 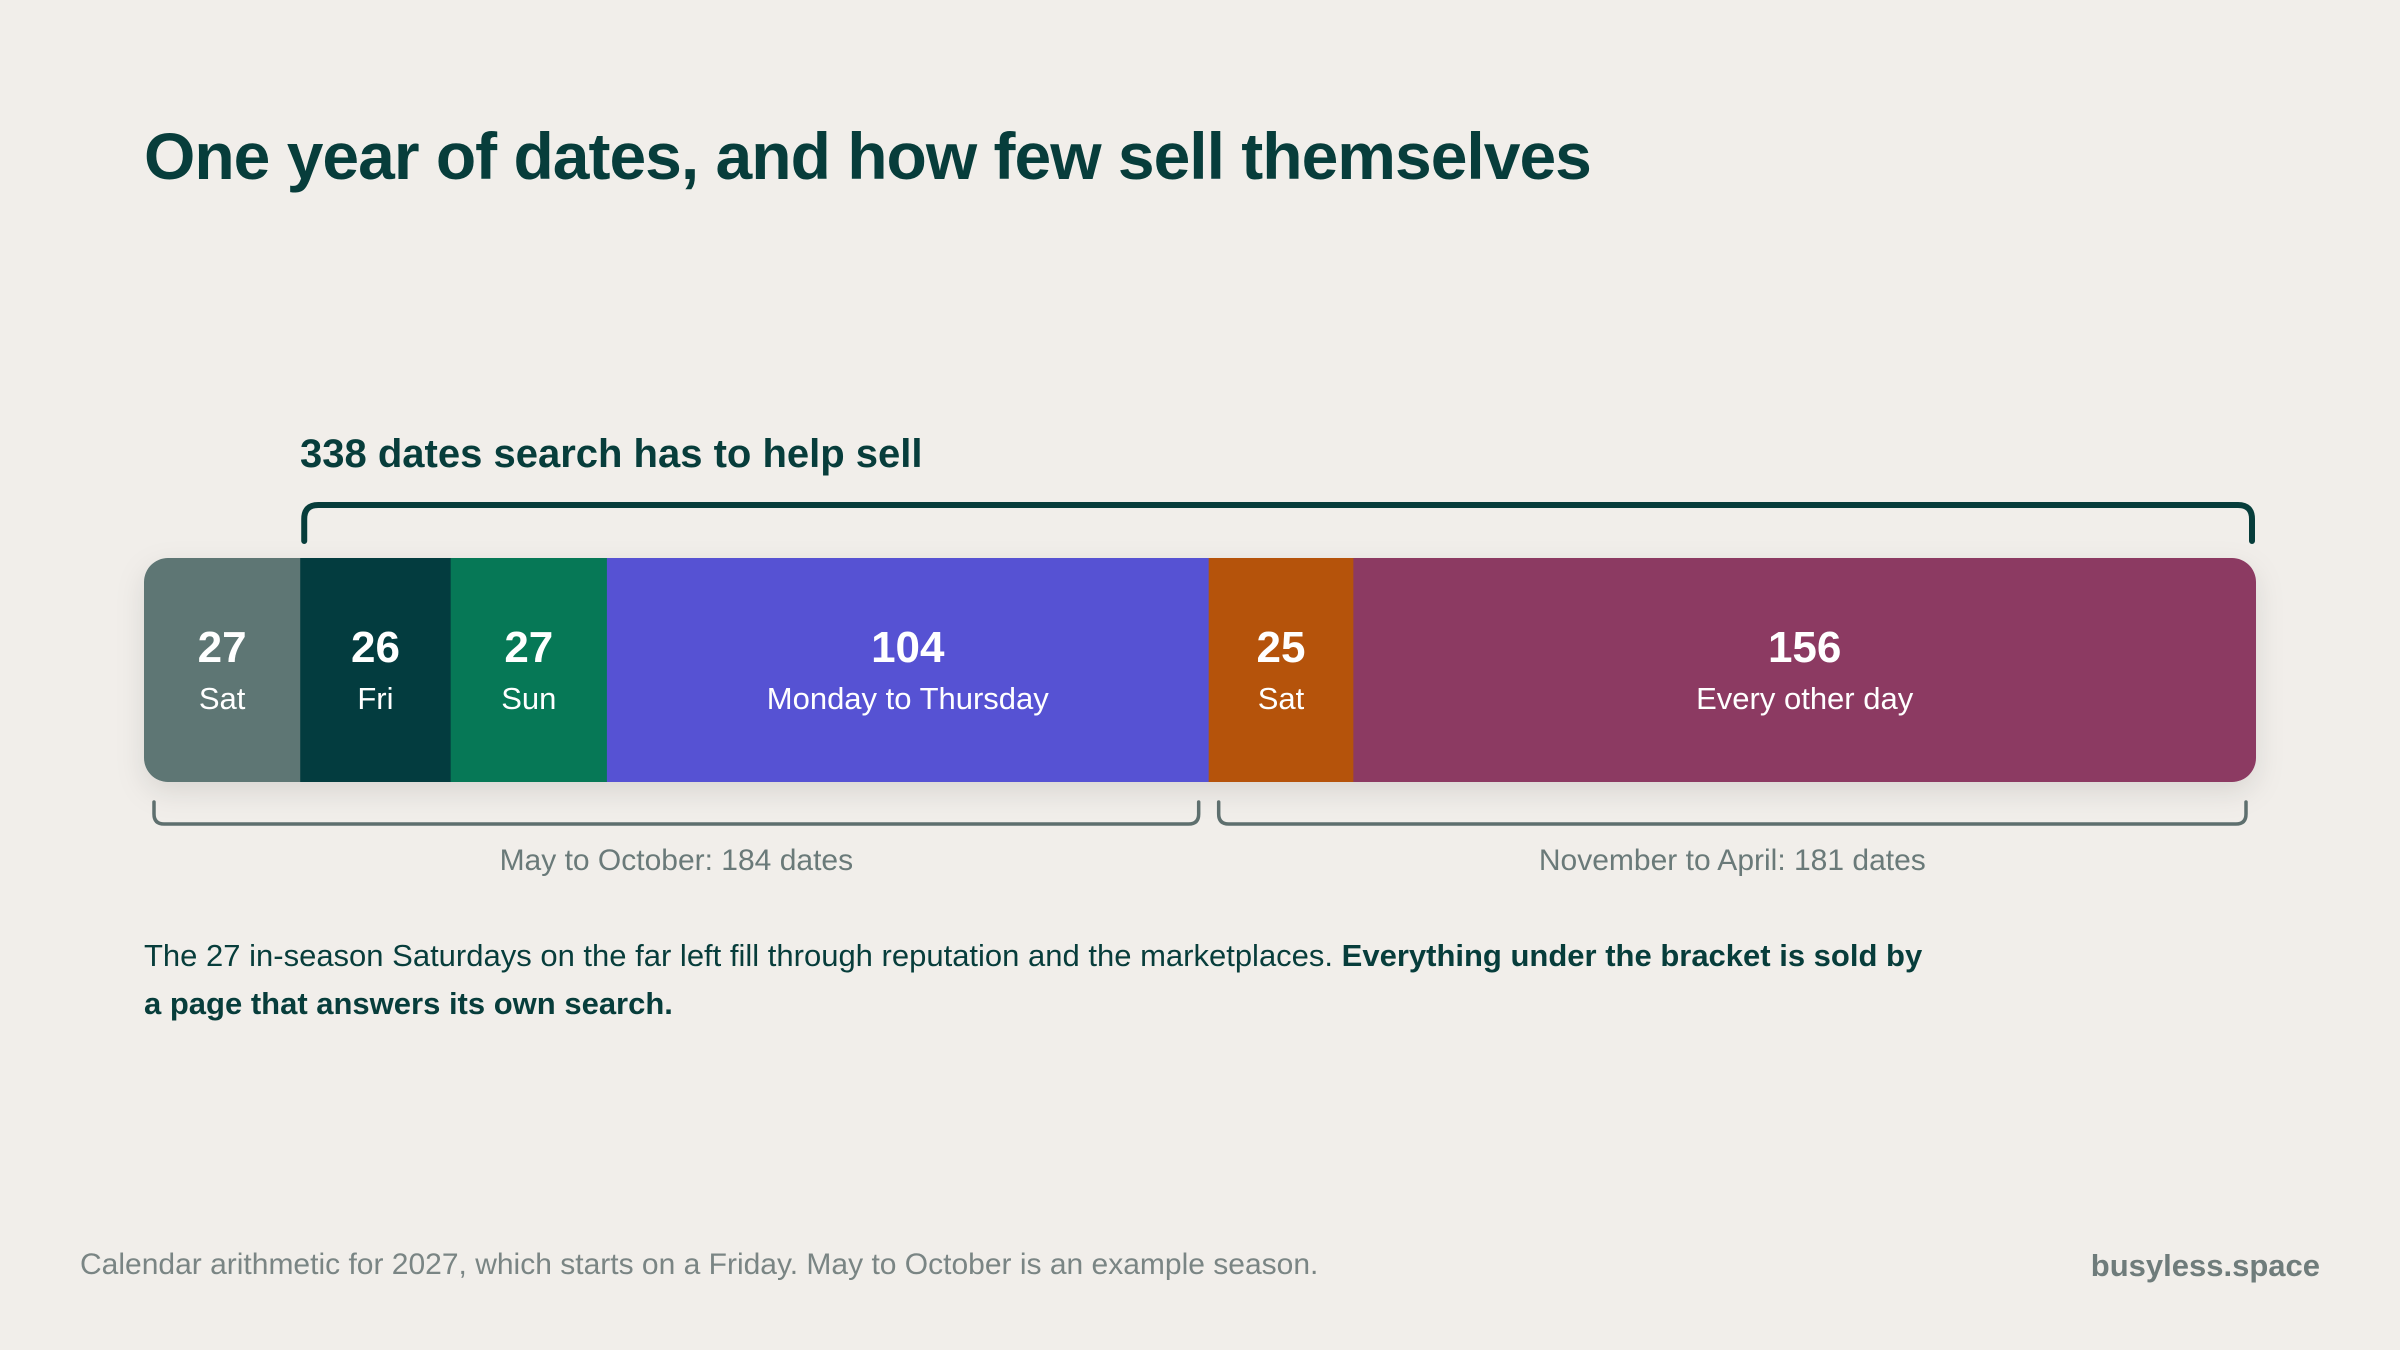 I want to click on segment-value-2: 27, so click(x=528, y=647).